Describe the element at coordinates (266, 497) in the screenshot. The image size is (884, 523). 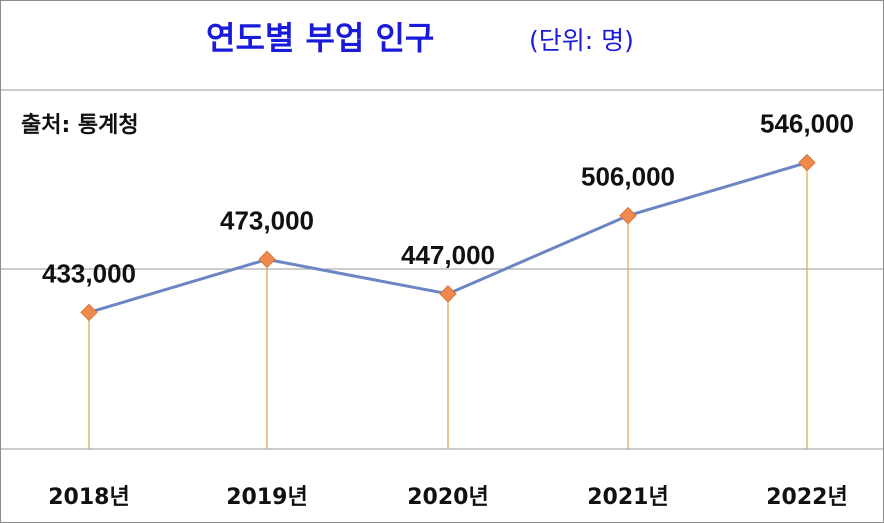
I see `x-tick-label-1: 2019년` at that location.